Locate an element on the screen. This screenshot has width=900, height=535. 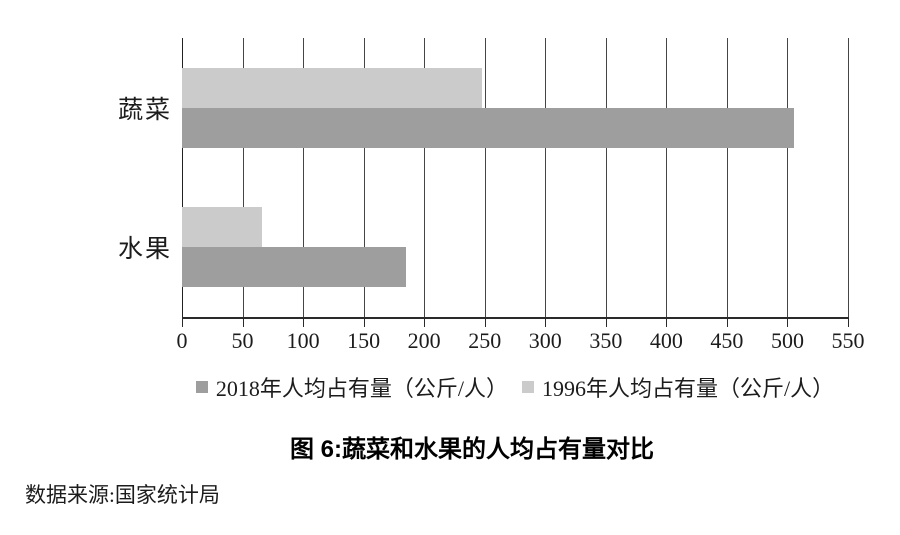
legend-item-0: 2018年人均占有量（公斤/人） is located at coordinates (351, 387).